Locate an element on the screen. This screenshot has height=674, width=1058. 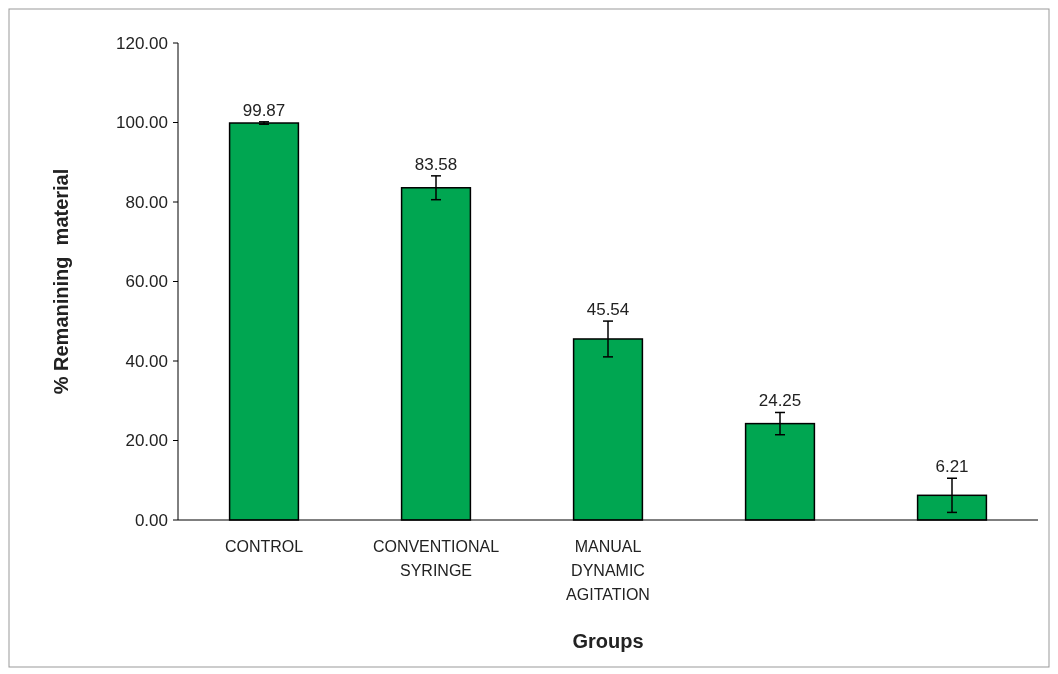
x-tick-label: MANUAL DYNAMIC AGITATION is located at coordinates (608, 570).